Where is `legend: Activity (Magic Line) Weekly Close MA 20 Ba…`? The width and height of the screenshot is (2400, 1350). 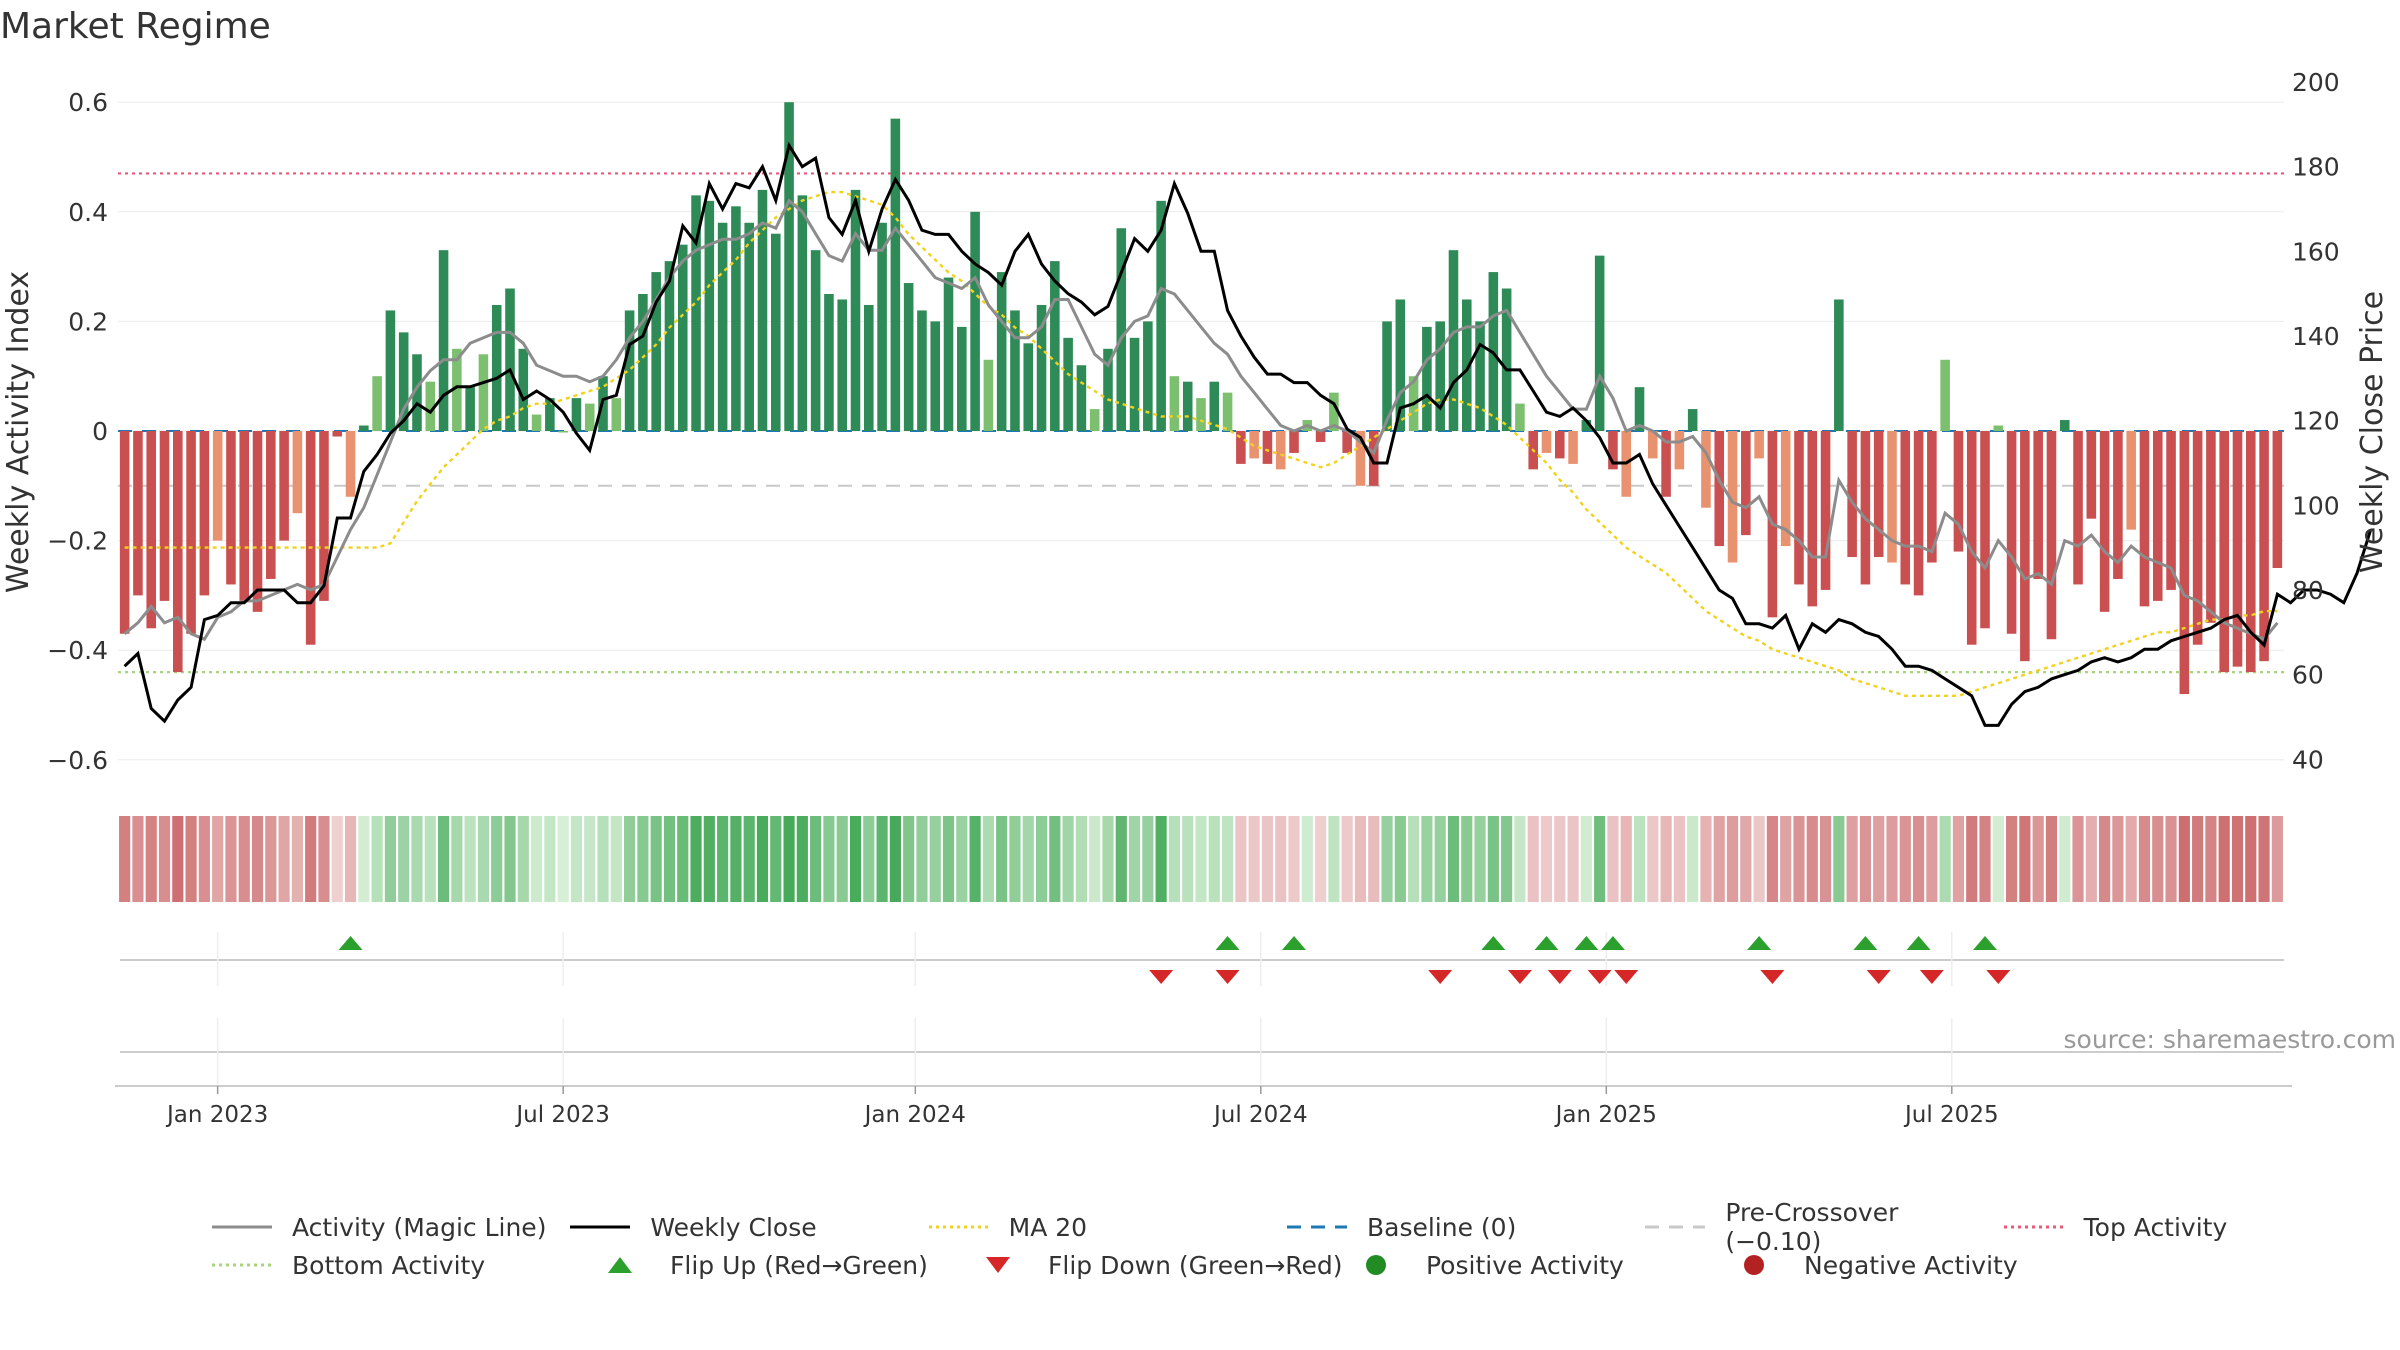 legend: Activity (Magic Line) Weekly Close MA 20 Ba… is located at coordinates (1285, 1241).